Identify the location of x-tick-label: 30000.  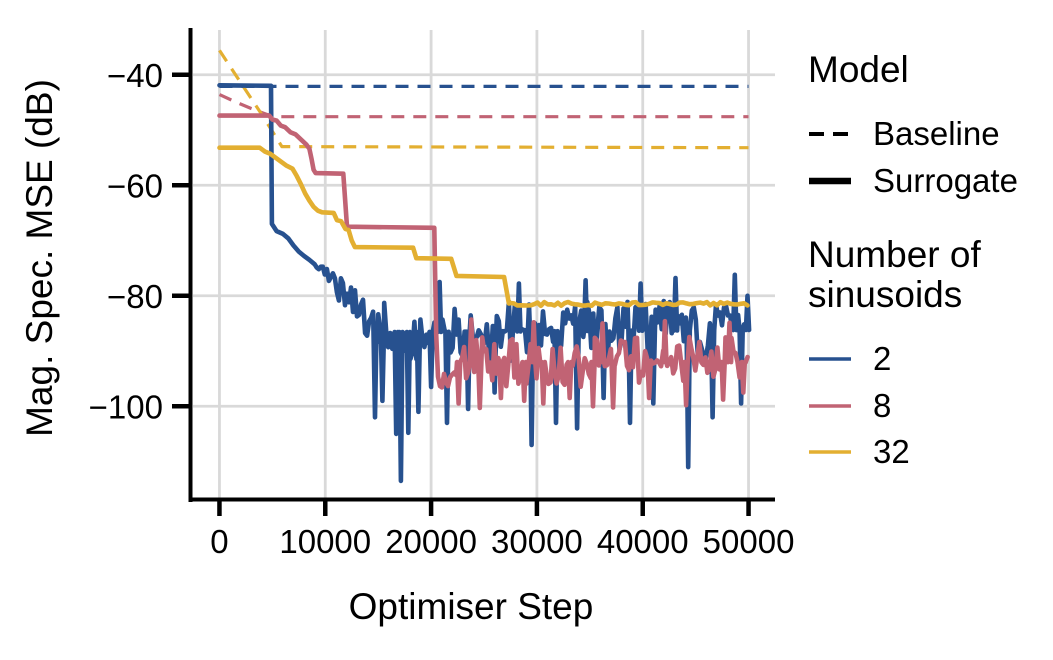
(537, 541).